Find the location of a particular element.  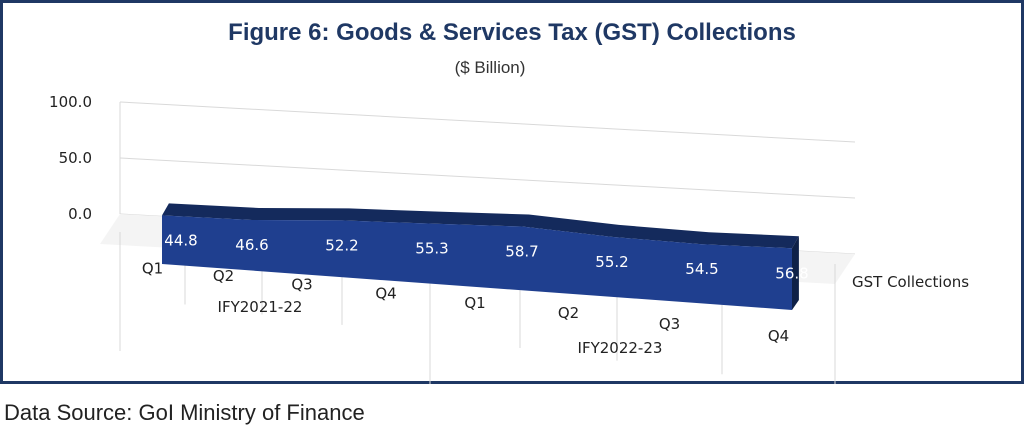

x-axis-categories: Q1 Q2 Q3 Q4 Q1 Q2 Q3 Q4 is located at coordinates (465, 301).